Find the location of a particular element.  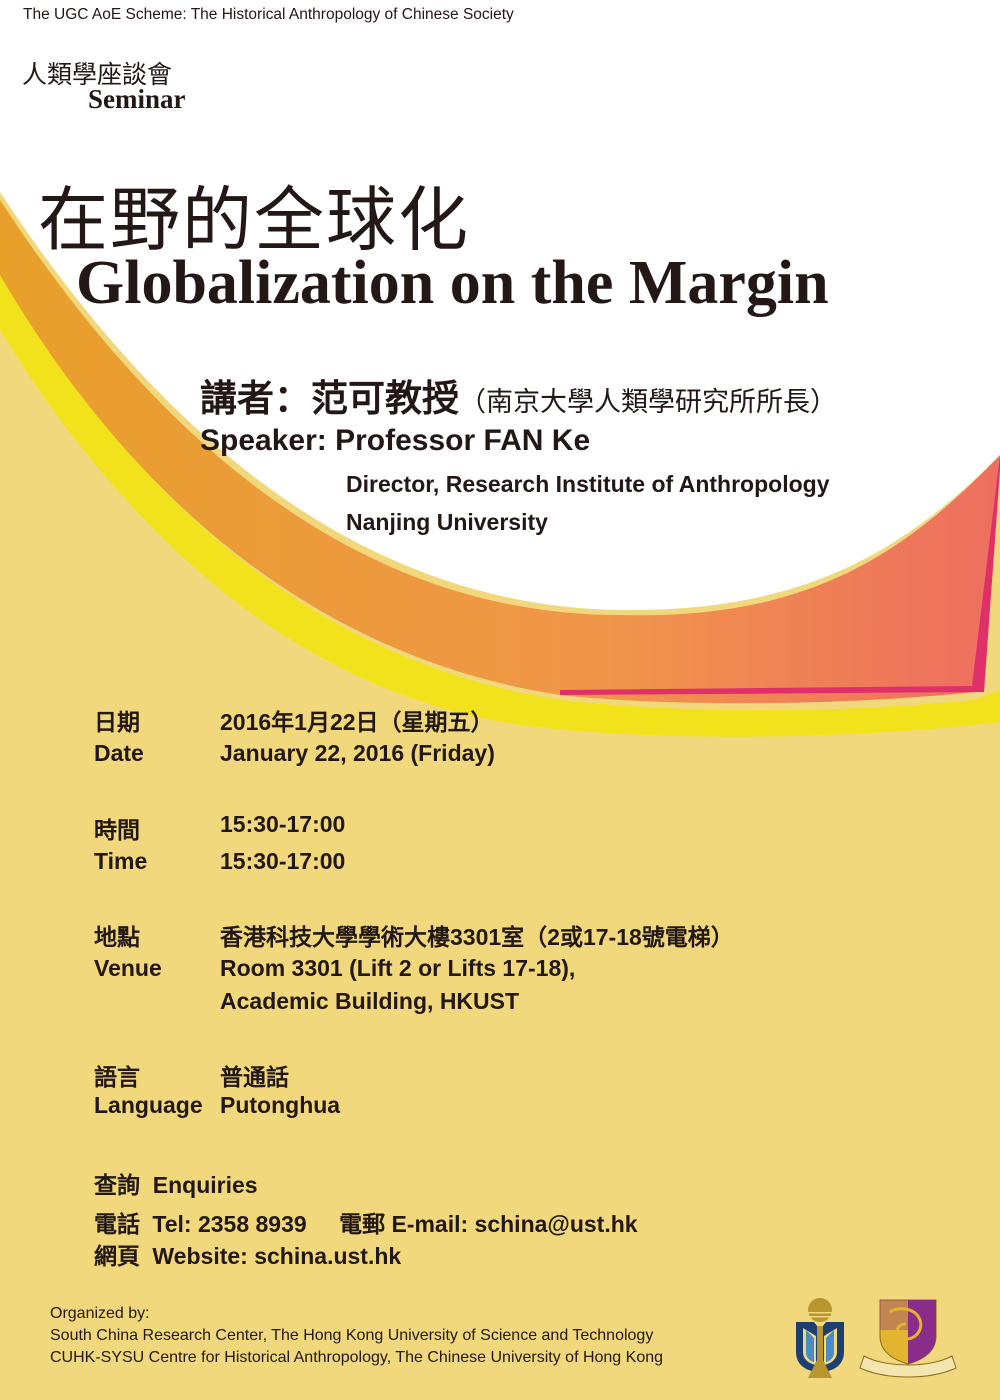

venue-label-en: Venue is located at coordinates (128, 968).